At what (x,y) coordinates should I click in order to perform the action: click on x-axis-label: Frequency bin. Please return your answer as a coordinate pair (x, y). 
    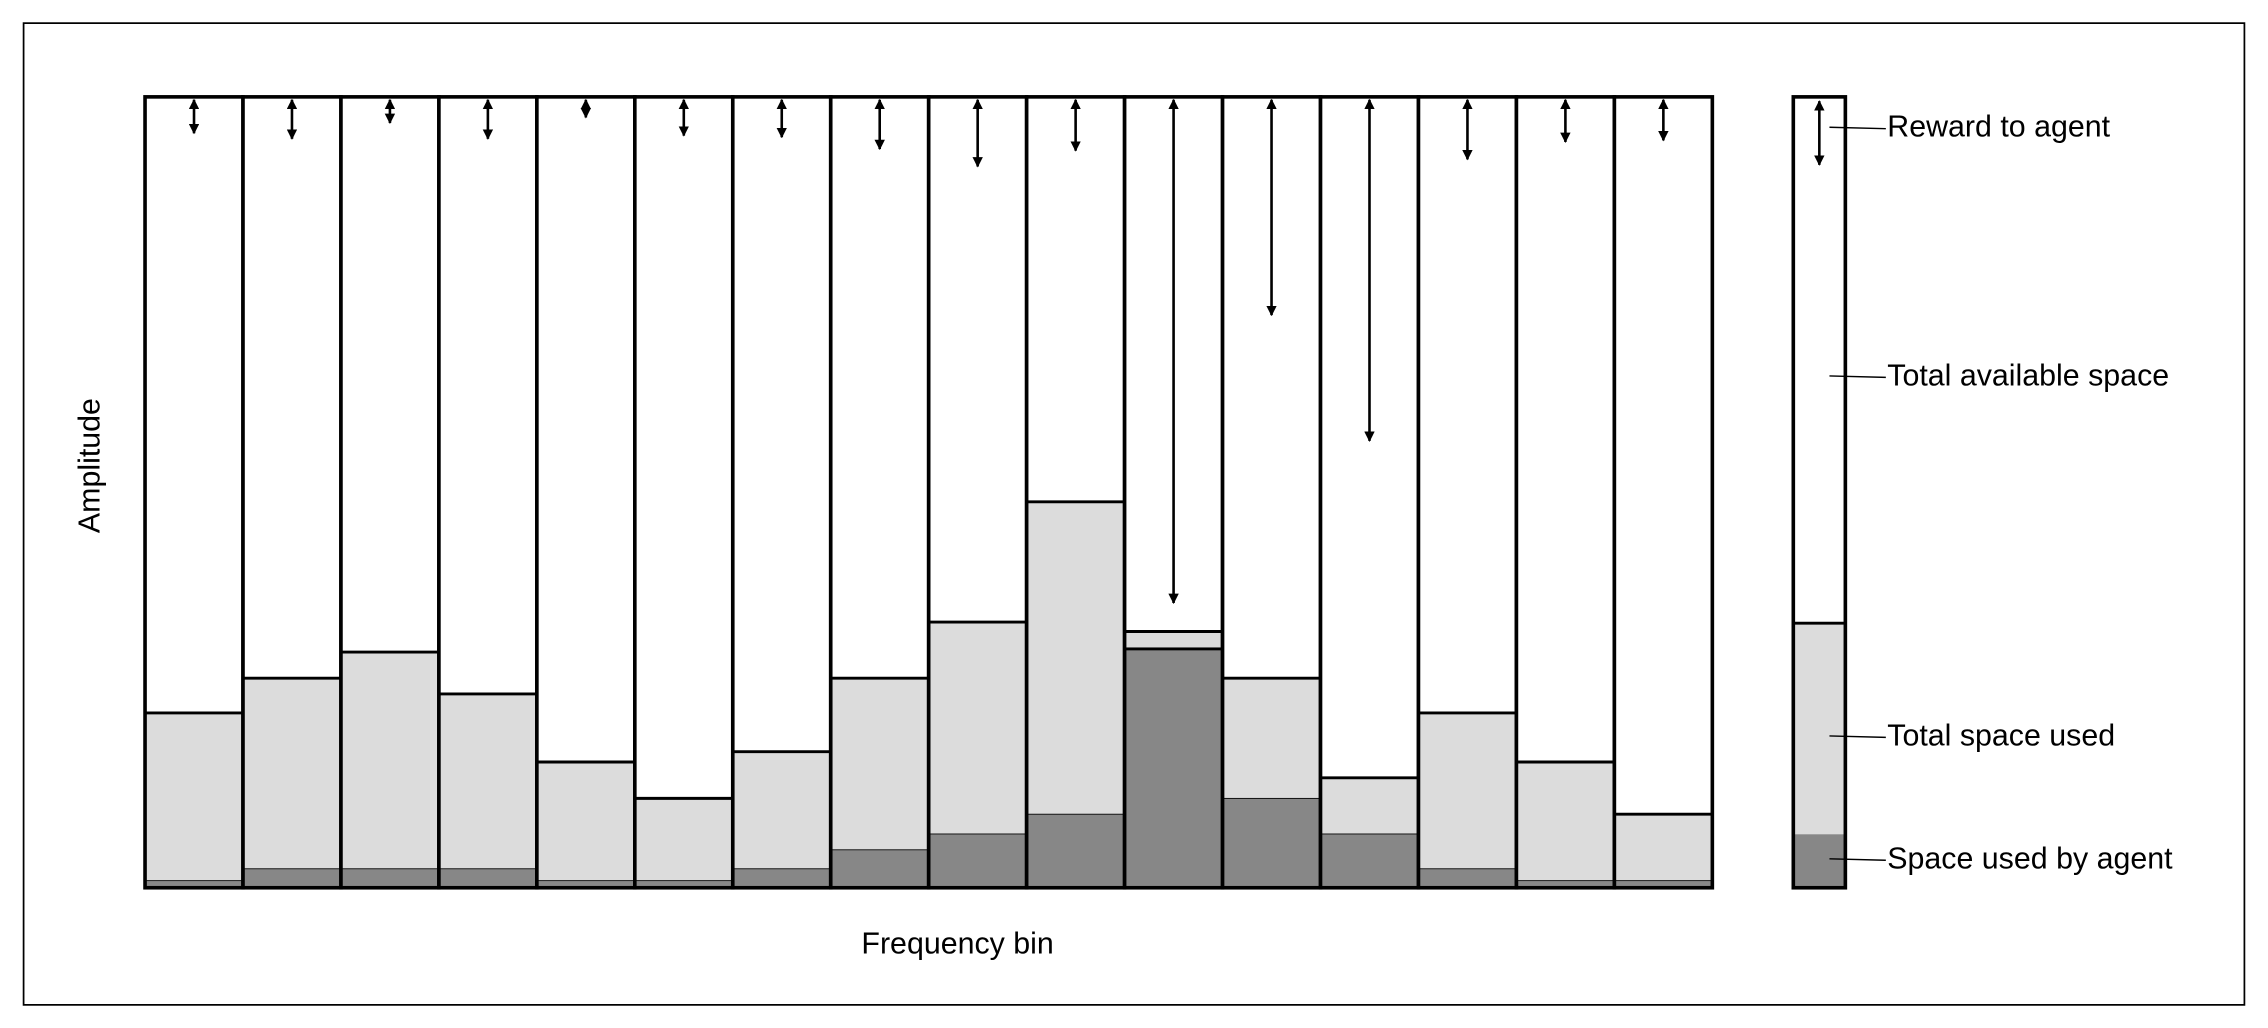
    Looking at the image, I should click on (957, 944).